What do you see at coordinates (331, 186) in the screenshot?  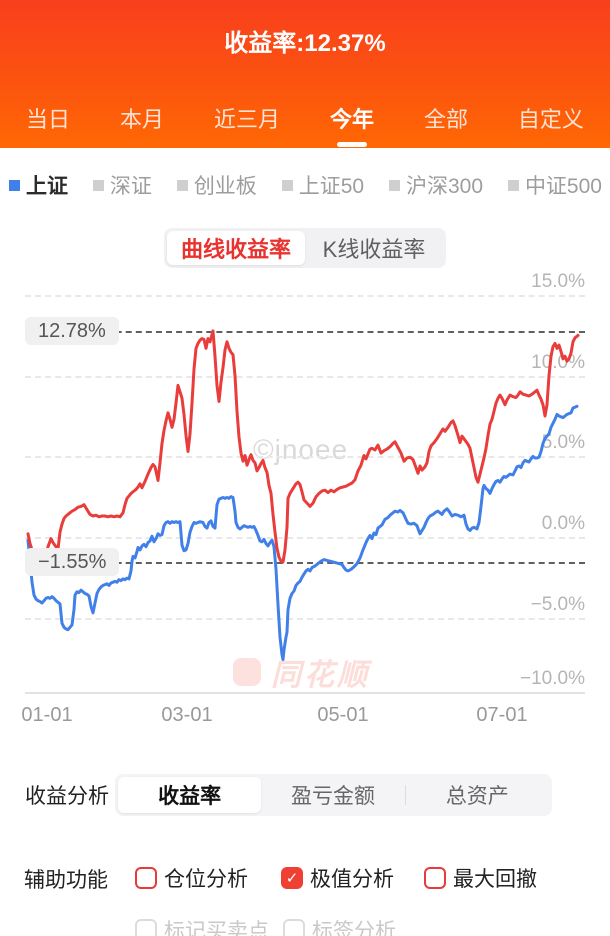 I see `legend-label: 上证50` at bounding box center [331, 186].